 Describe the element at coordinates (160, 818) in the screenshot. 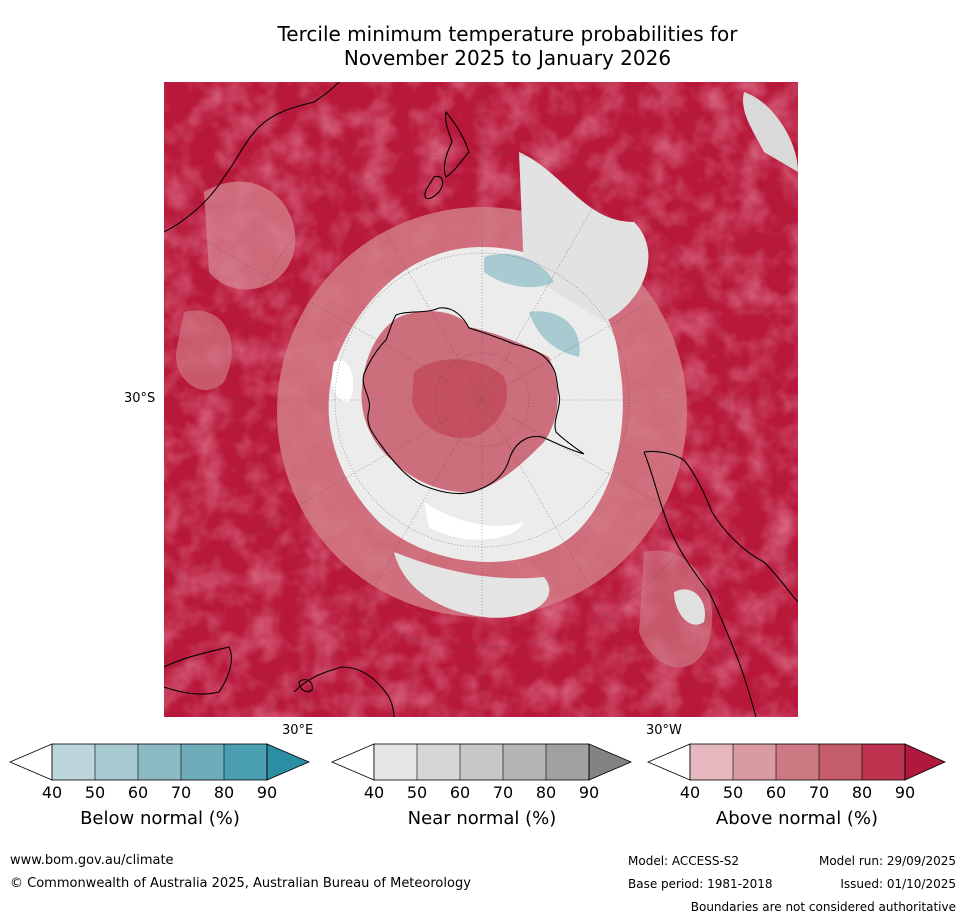

I see `colorbar-label-below: Below normal (%)` at that location.